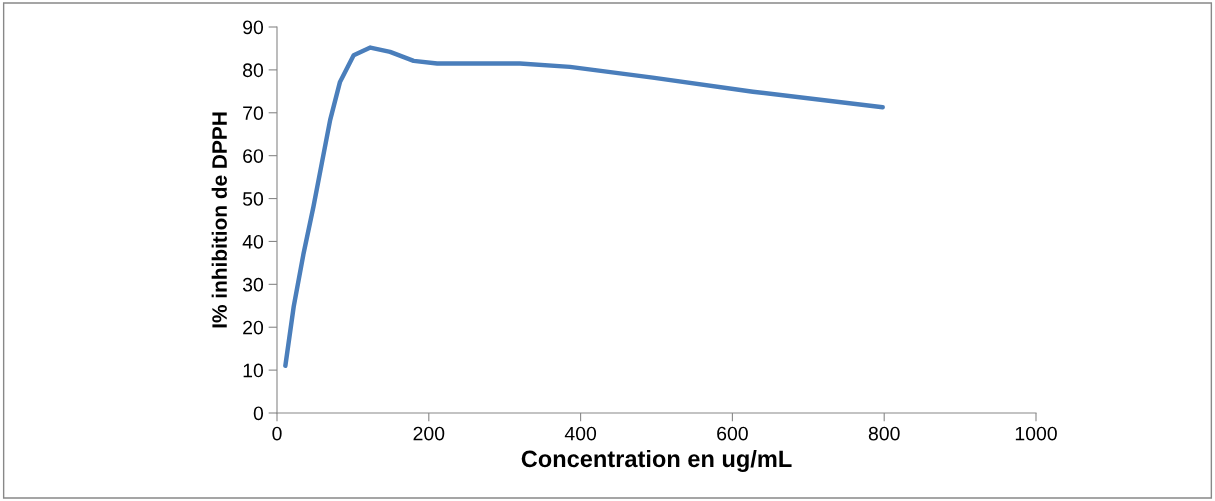 This screenshot has width=1215, height=501. I want to click on y-tick-label: 30, so click(253, 284).